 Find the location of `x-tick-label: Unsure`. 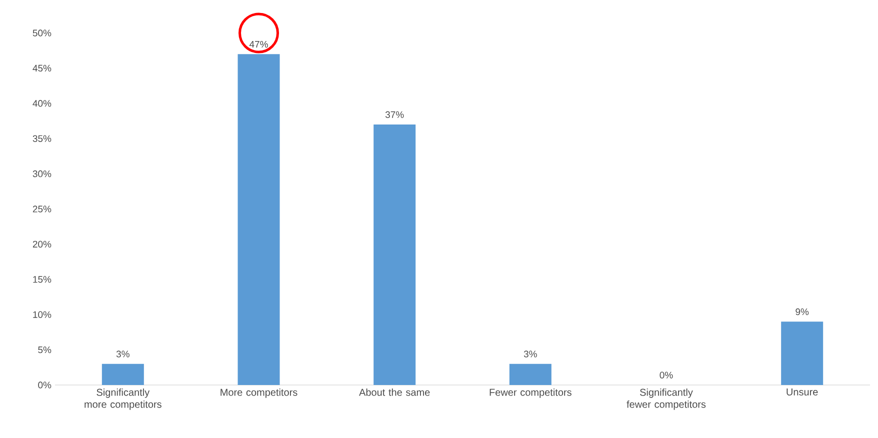

x-tick-label: Unsure is located at coordinates (802, 392).